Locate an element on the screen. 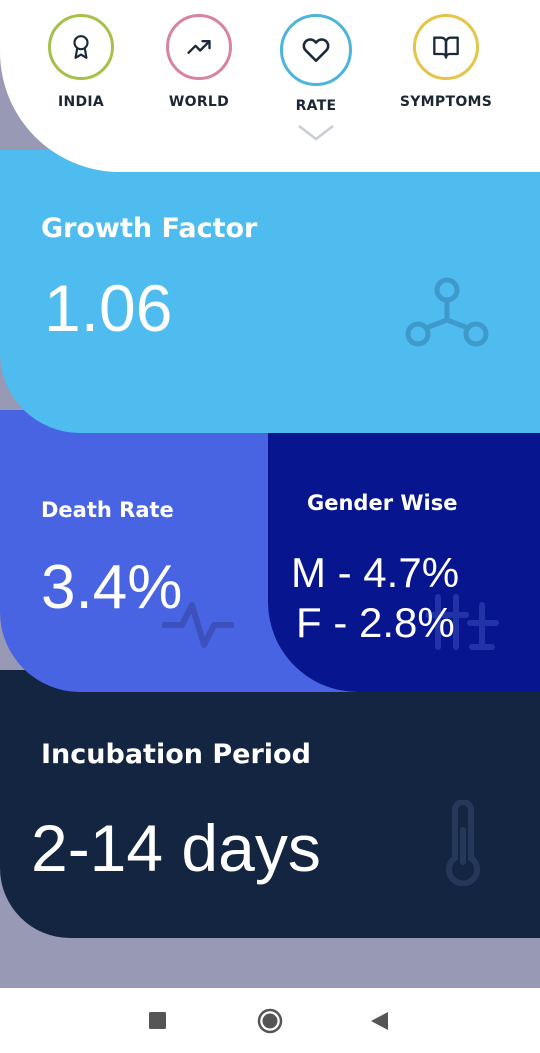 The height and width of the screenshot is (1053, 540). death-rate-title: Death Rate is located at coordinates (107, 510).